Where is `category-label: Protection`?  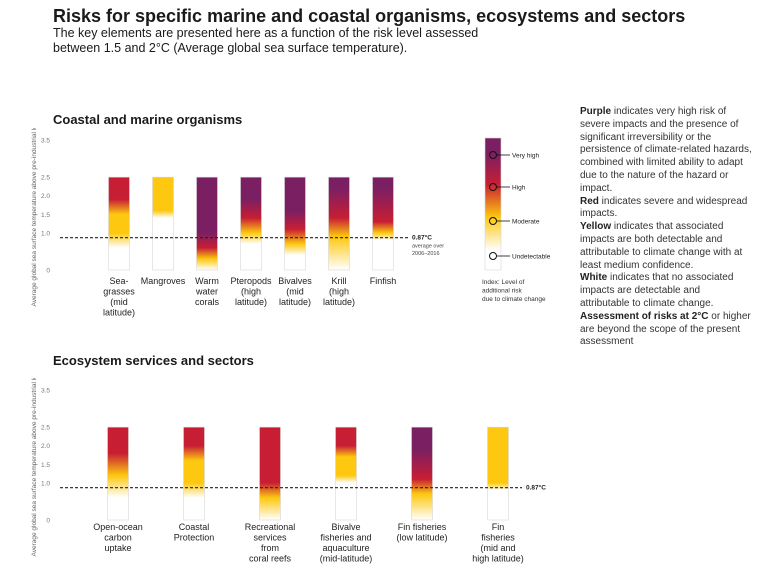
category-label: Protection is located at coordinates (194, 538).